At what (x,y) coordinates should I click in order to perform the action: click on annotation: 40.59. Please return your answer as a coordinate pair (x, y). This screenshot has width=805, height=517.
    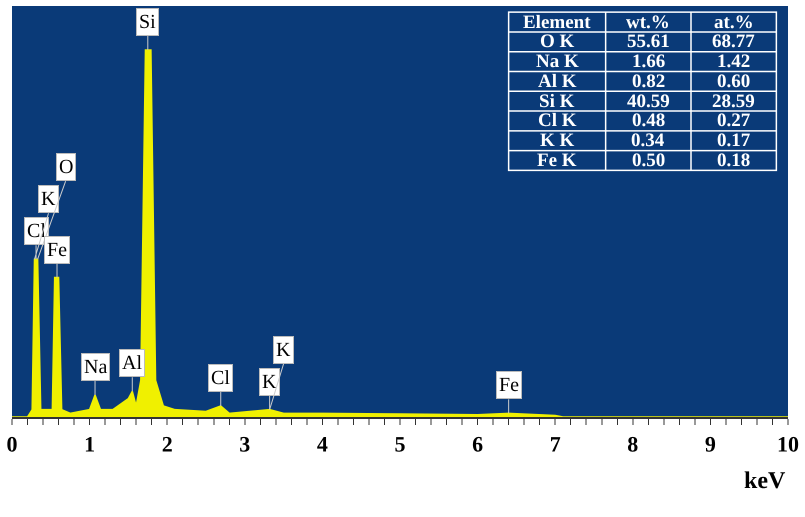
    Looking at the image, I should click on (648, 101).